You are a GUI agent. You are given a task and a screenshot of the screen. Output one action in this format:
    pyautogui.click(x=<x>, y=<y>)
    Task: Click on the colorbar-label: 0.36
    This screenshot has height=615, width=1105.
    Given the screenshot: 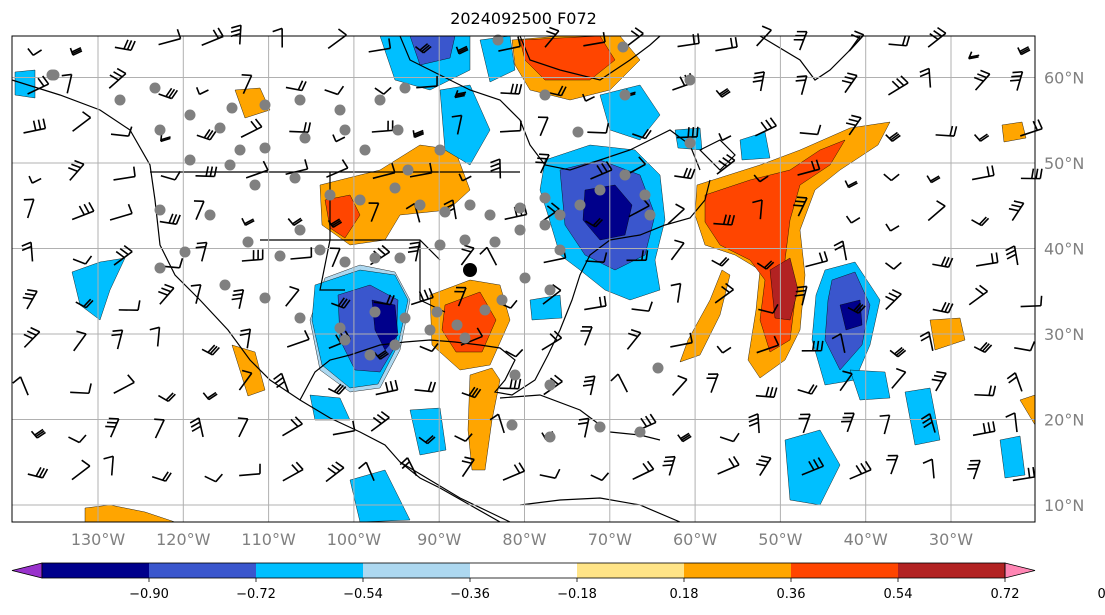 What is the action you would take?
    pyautogui.click(x=791, y=594)
    